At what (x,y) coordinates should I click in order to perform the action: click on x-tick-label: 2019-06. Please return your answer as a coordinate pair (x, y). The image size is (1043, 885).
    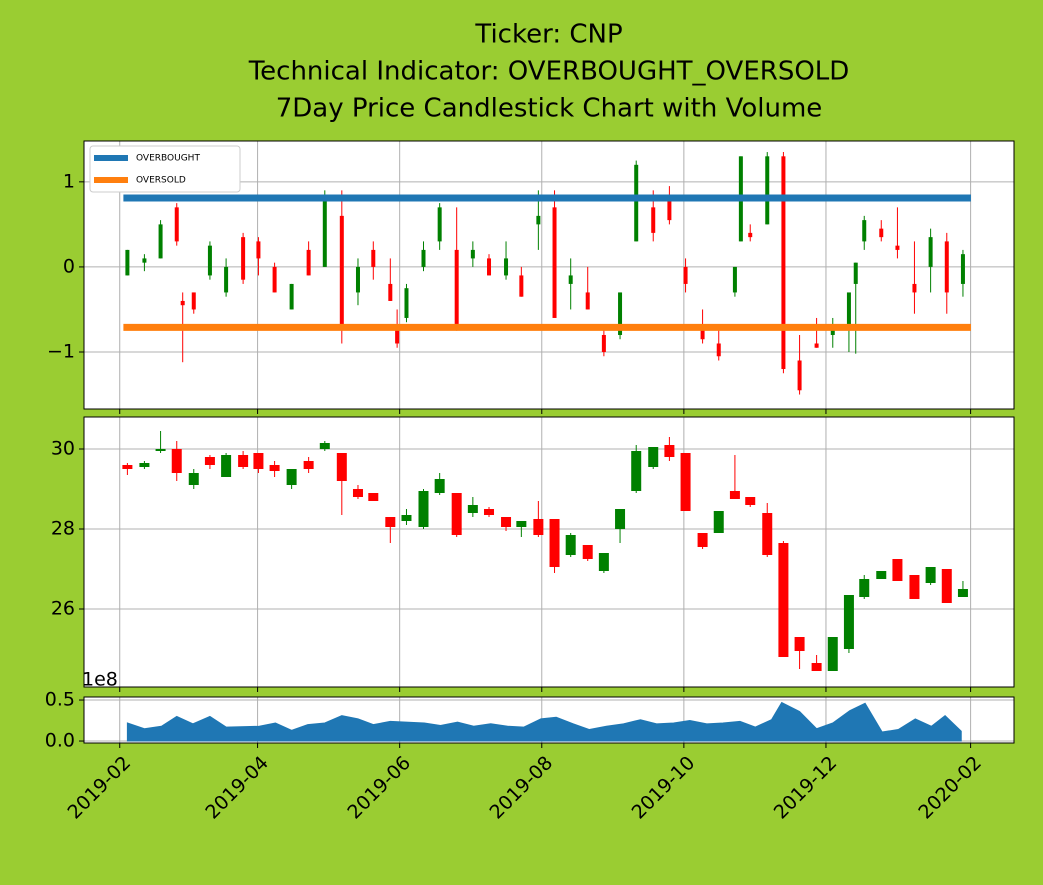
    Looking at the image, I should click on (379, 788).